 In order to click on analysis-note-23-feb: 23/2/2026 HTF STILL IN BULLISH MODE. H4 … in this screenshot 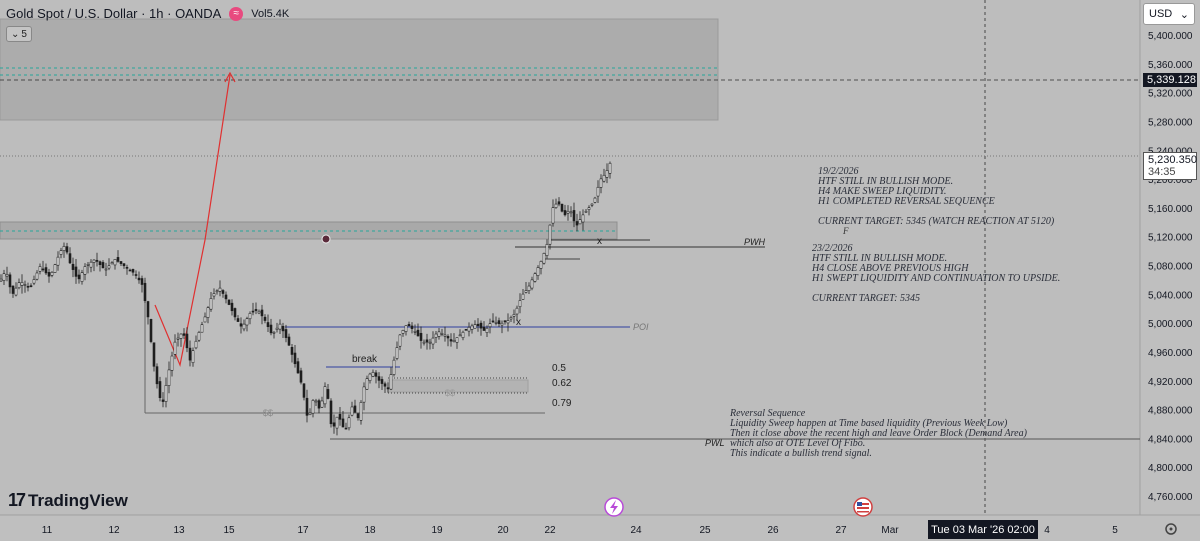, I will do `click(936, 273)`.